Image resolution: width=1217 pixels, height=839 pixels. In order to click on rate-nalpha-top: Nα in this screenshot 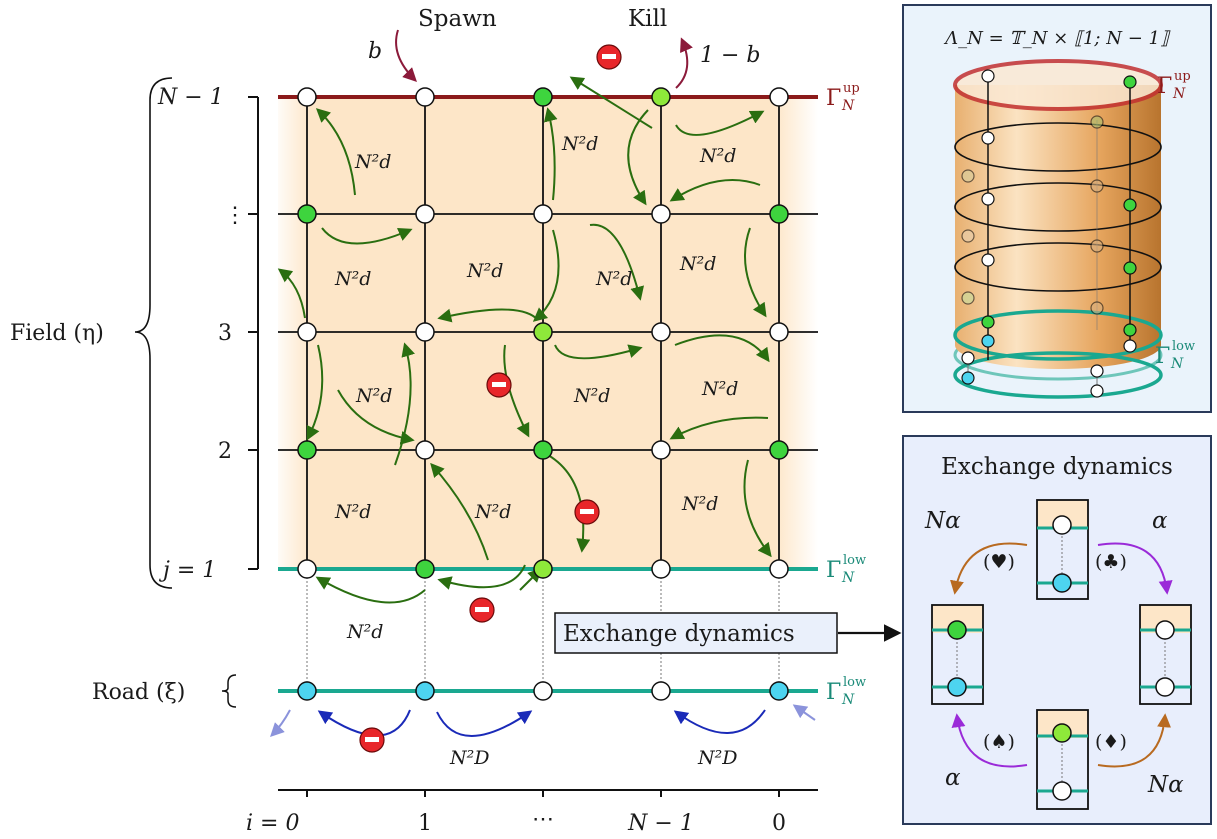, I will do `click(942, 521)`.